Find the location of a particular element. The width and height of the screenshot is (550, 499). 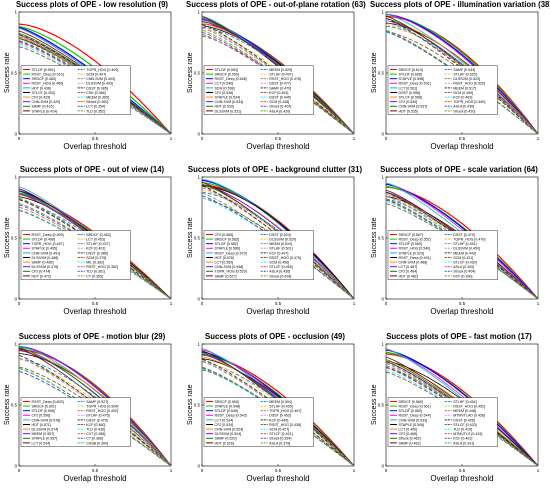

legend-entry: MEEM [0.443] is located at coordinates (464, 253).